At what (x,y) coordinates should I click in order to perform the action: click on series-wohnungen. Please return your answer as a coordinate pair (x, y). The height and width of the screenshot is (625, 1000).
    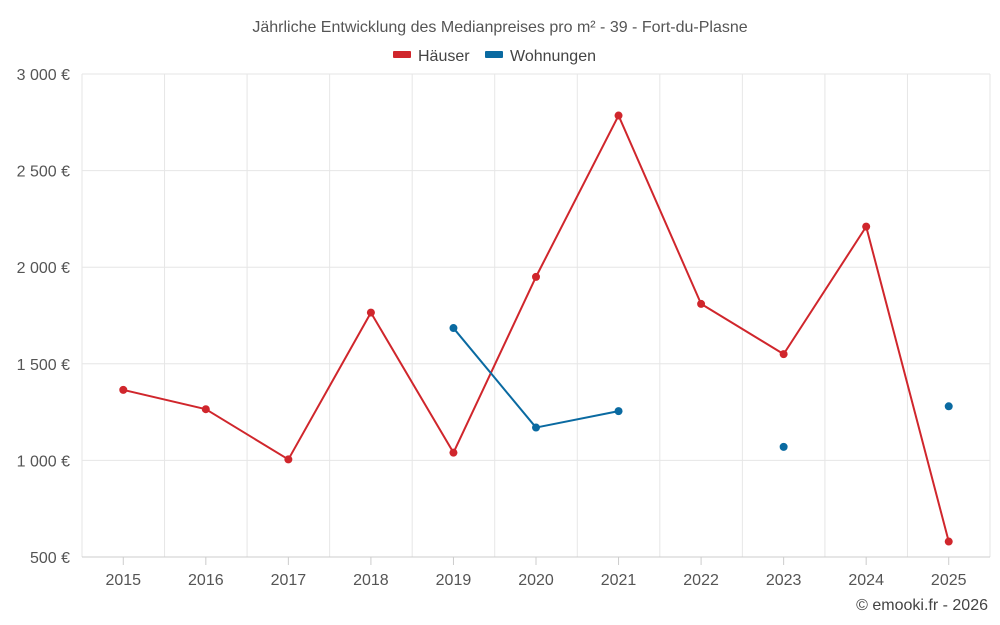
    Looking at the image, I should click on (701, 387).